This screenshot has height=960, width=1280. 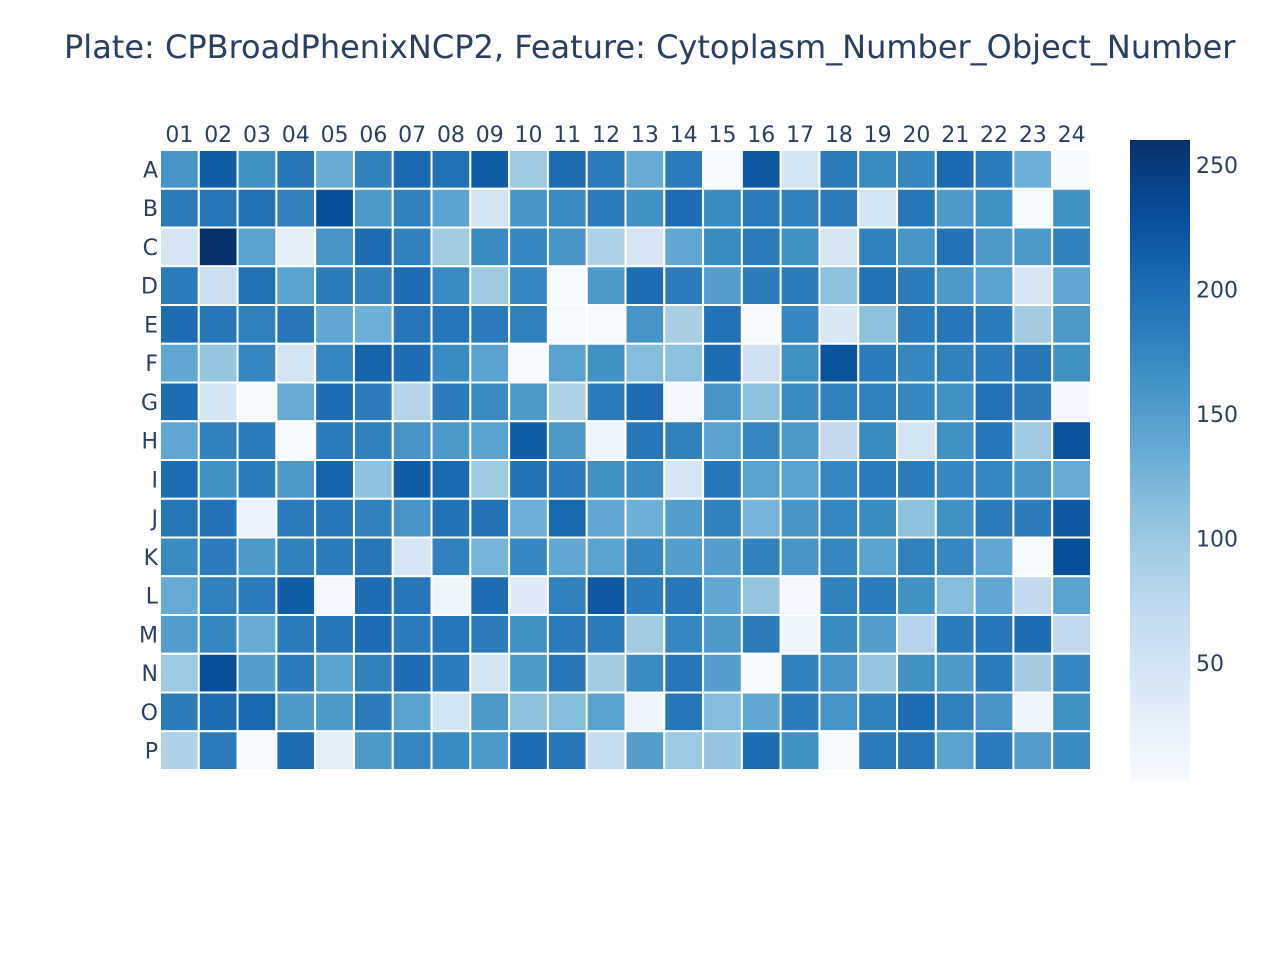 I want to click on y-tick-label: A, so click(x=150, y=170).